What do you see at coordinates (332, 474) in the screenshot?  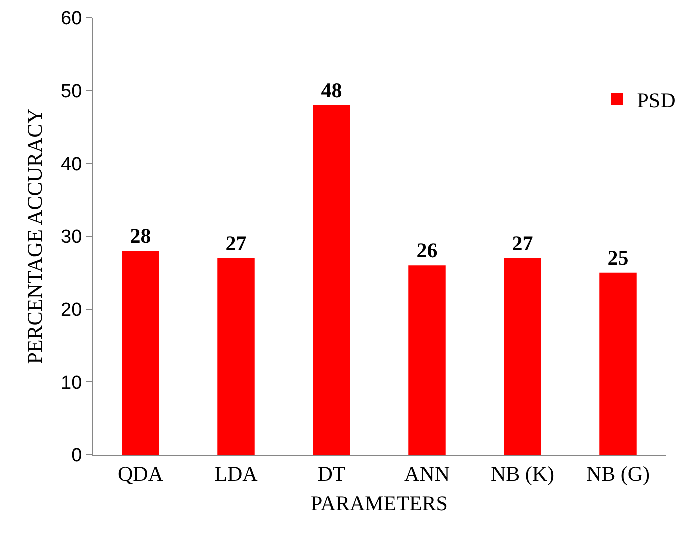 I see `x-tick-label: DT` at bounding box center [332, 474].